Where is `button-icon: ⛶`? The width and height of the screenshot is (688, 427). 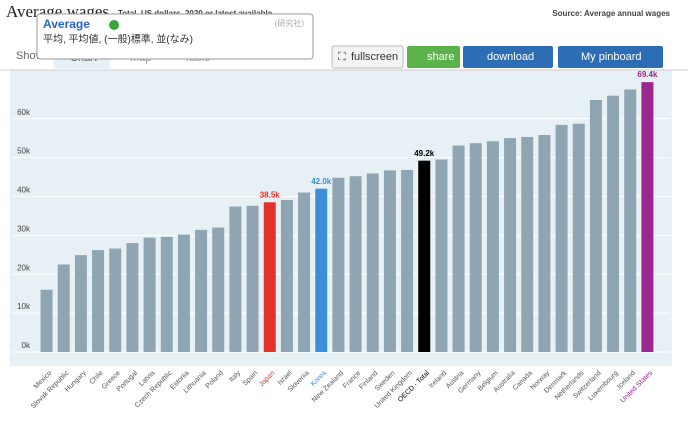
button-icon: ⛶ is located at coordinates (342, 57).